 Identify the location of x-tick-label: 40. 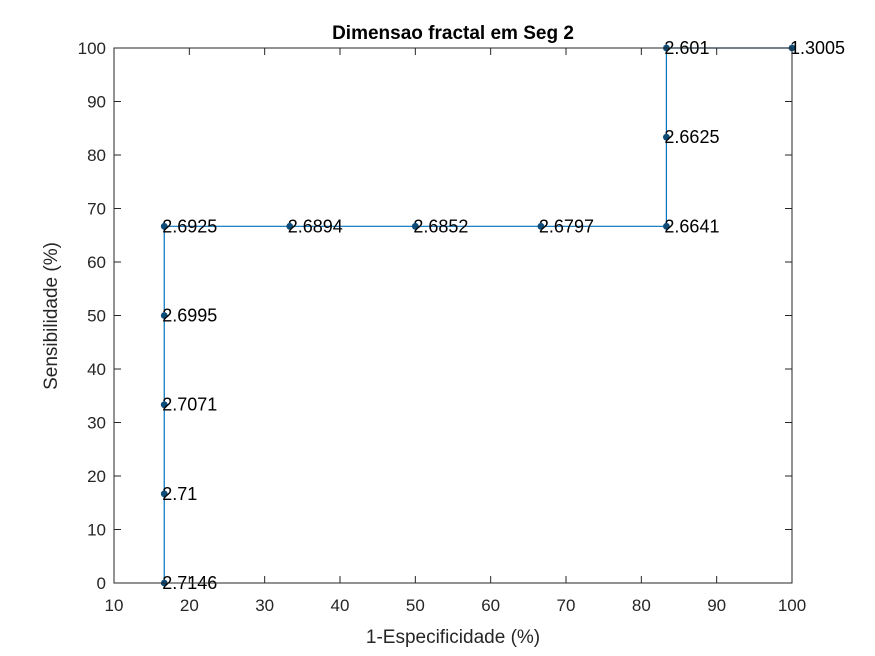
(340, 605).